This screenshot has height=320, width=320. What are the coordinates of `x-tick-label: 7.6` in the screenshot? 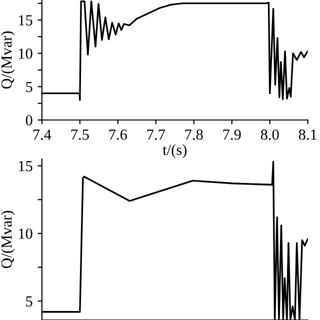 It's located at (118, 135).